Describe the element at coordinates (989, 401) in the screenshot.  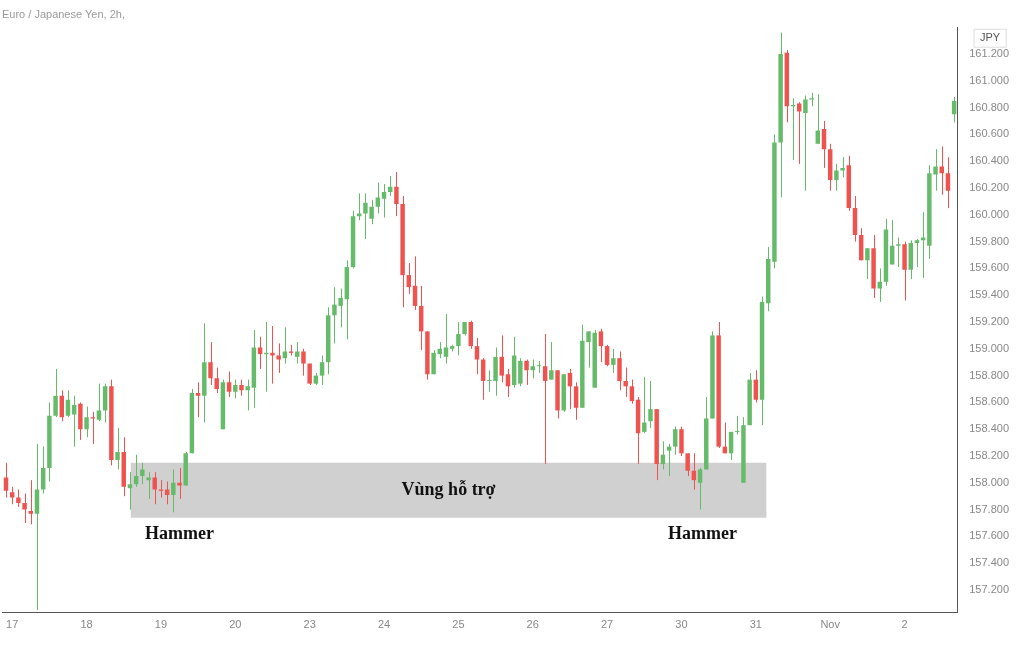
I see `y-tick-label: 158.600` at that location.